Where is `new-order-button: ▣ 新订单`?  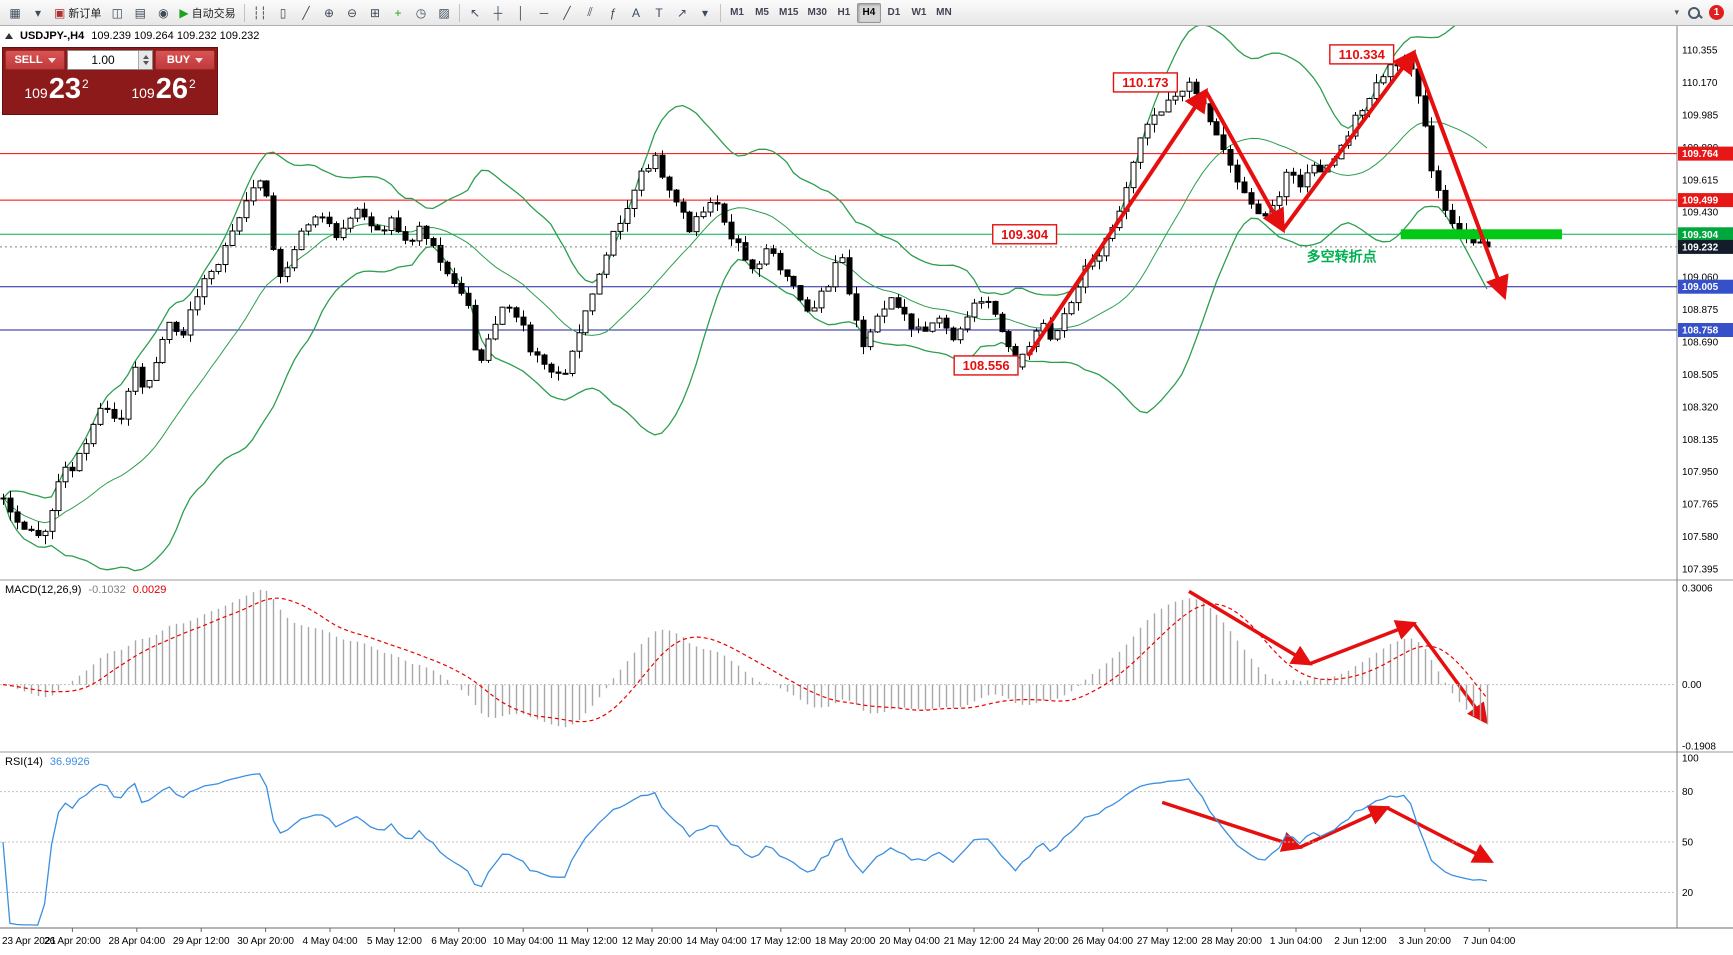
new-order-button: ▣ 新订单 is located at coordinates (78, 12).